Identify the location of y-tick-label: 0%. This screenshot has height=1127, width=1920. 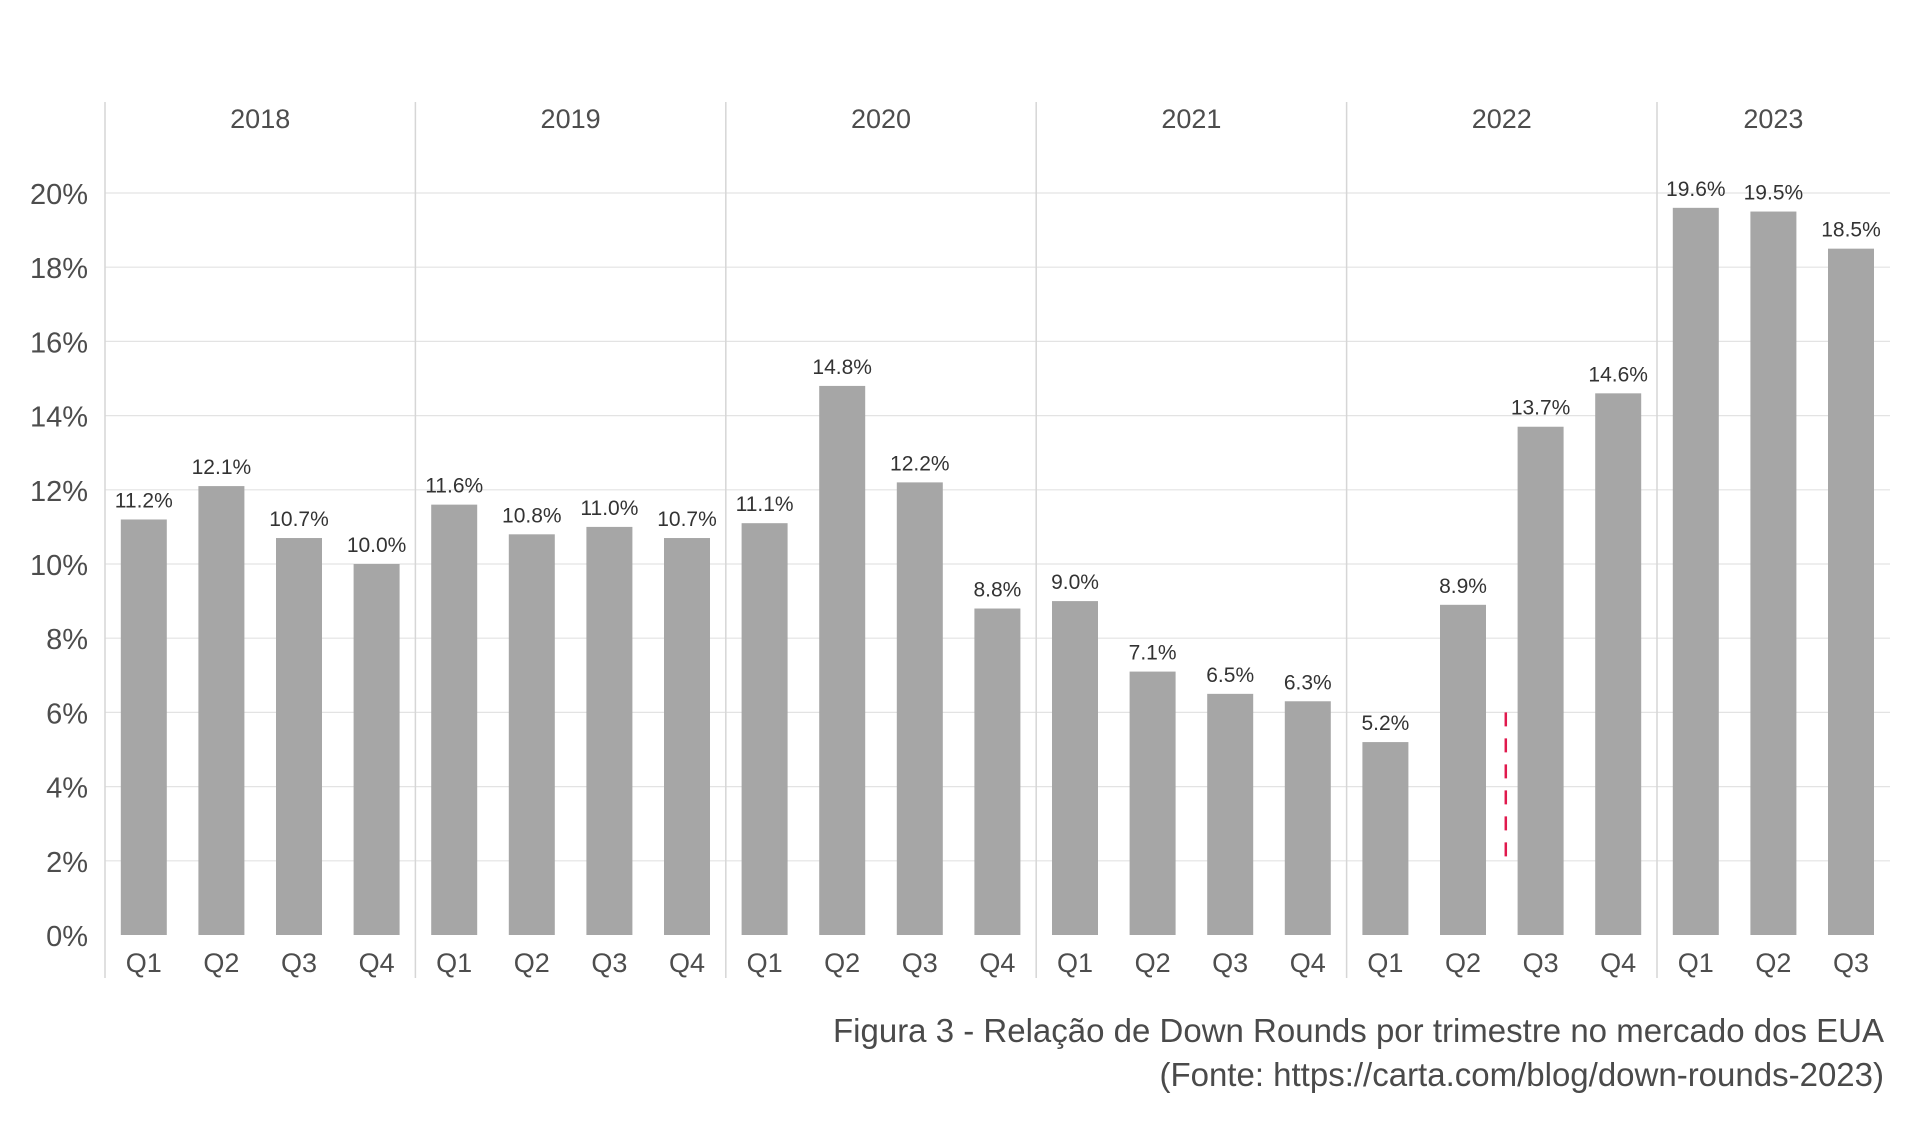
(67, 937).